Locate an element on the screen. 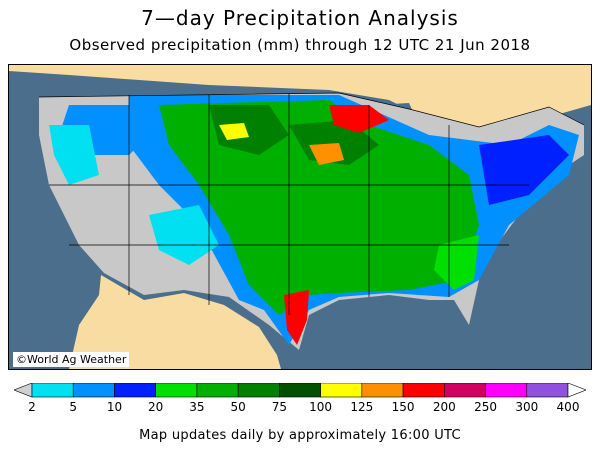 This screenshot has height=461, width=600. legend-label: 10 is located at coordinates (114, 407).